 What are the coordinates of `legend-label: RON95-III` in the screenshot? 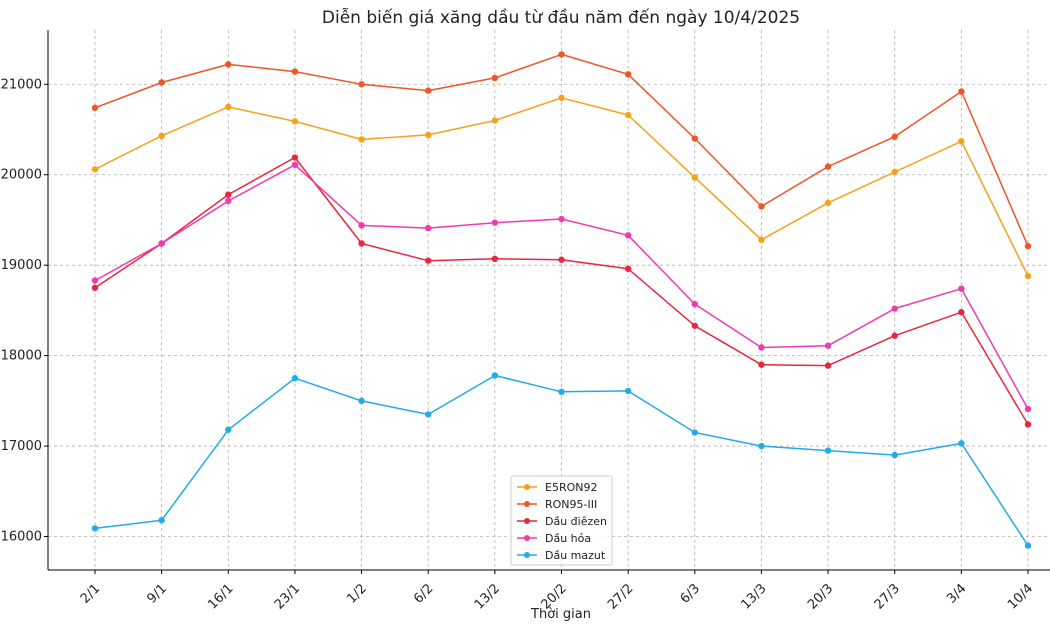 It's located at (571, 504).